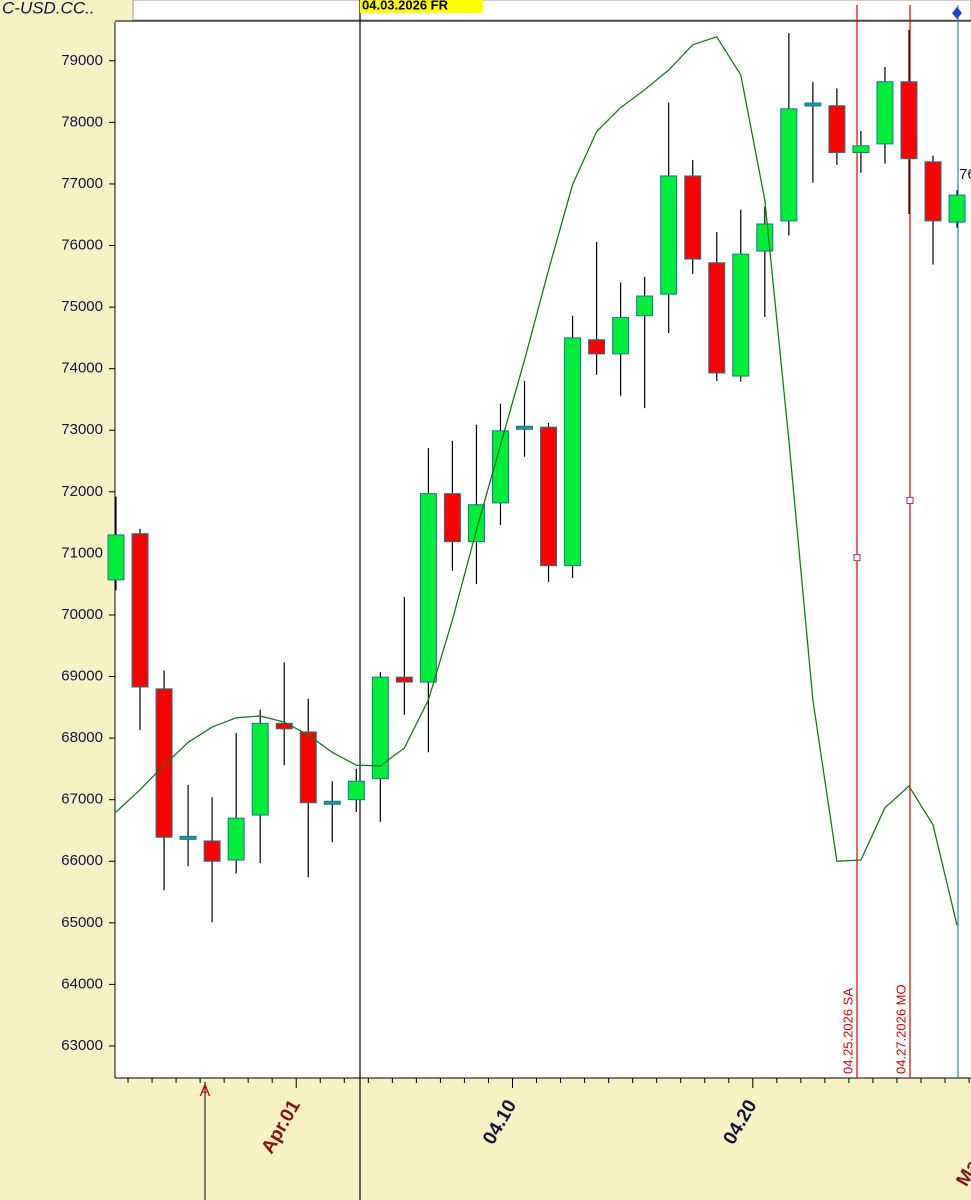 The height and width of the screenshot is (1200, 971). Describe the element at coordinates (205, 1091) in the screenshot. I see `axis-marker: A` at that location.